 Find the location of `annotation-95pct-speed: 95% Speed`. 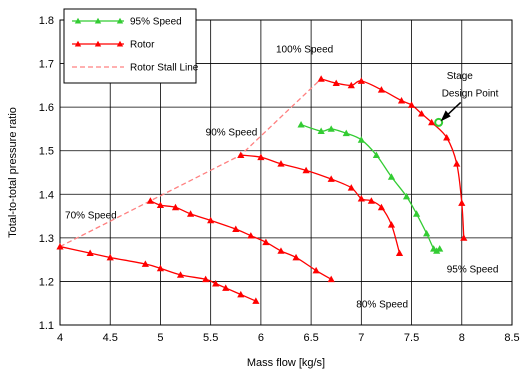

annotation-95pct-speed: 95% Speed is located at coordinates (473, 270).